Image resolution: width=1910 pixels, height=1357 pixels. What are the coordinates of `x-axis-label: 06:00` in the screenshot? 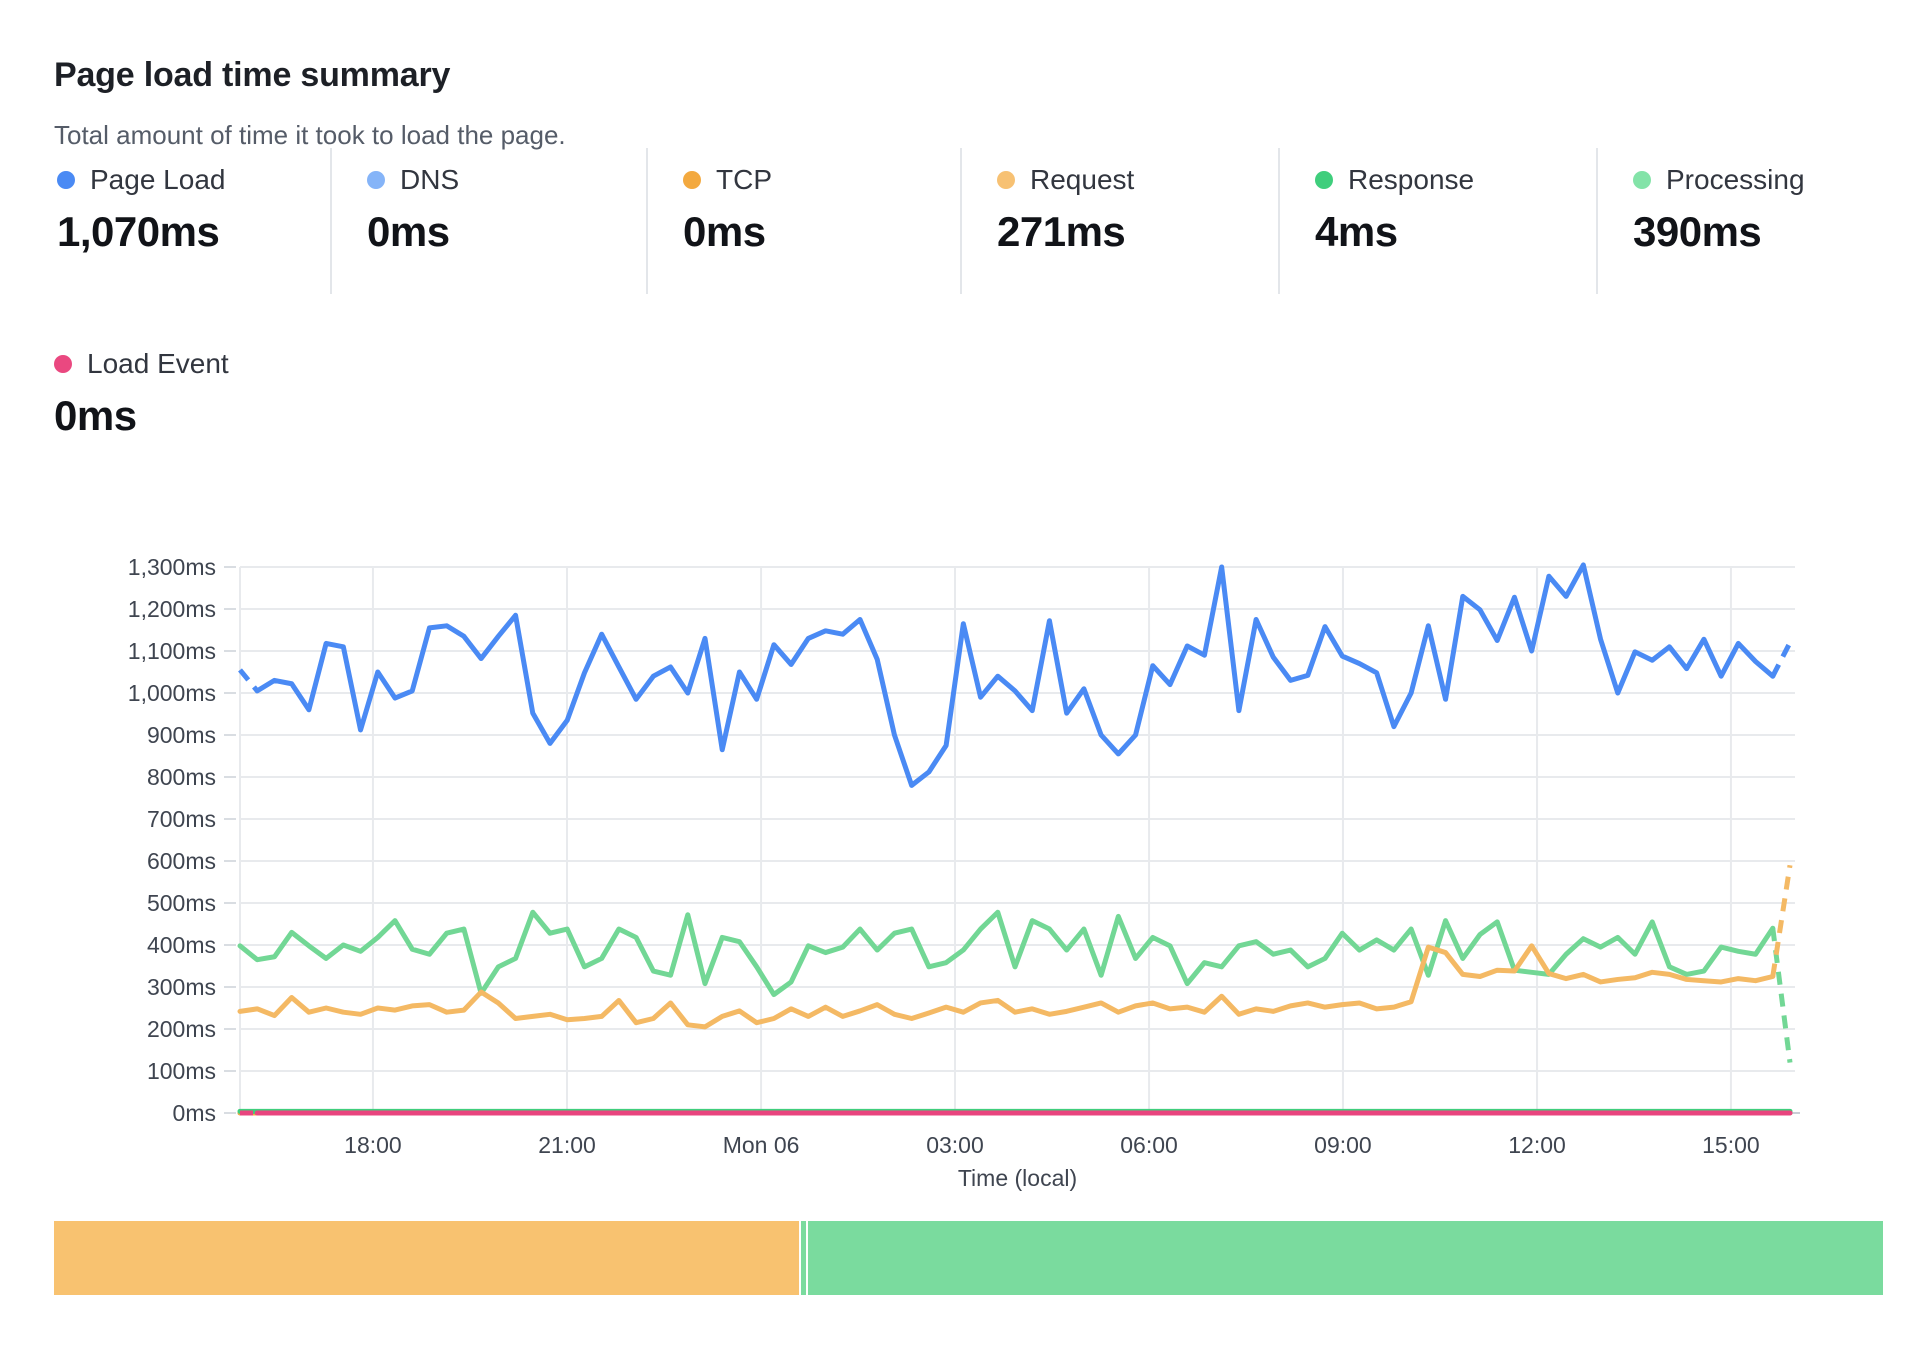 It's located at (1149, 1145).